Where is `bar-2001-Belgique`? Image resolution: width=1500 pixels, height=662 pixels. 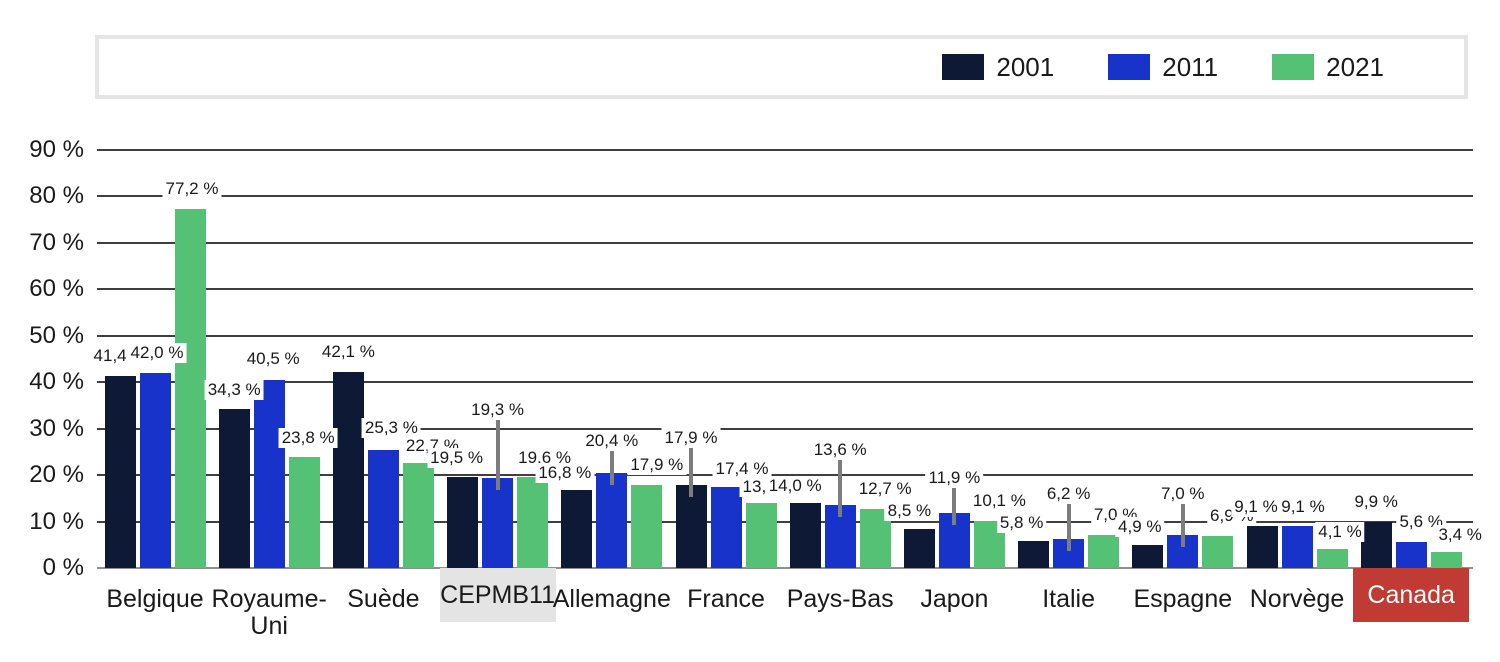 bar-2001-Belgique is located at coordinates (120, 471).